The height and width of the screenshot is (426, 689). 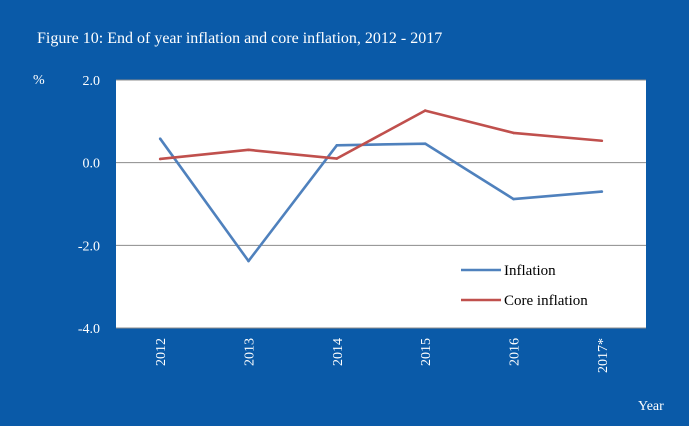 What do you see at coordinates (603, 355) in the screenshot?
I see `x-tick-label: 2017*` at bounding box center [603, 355].